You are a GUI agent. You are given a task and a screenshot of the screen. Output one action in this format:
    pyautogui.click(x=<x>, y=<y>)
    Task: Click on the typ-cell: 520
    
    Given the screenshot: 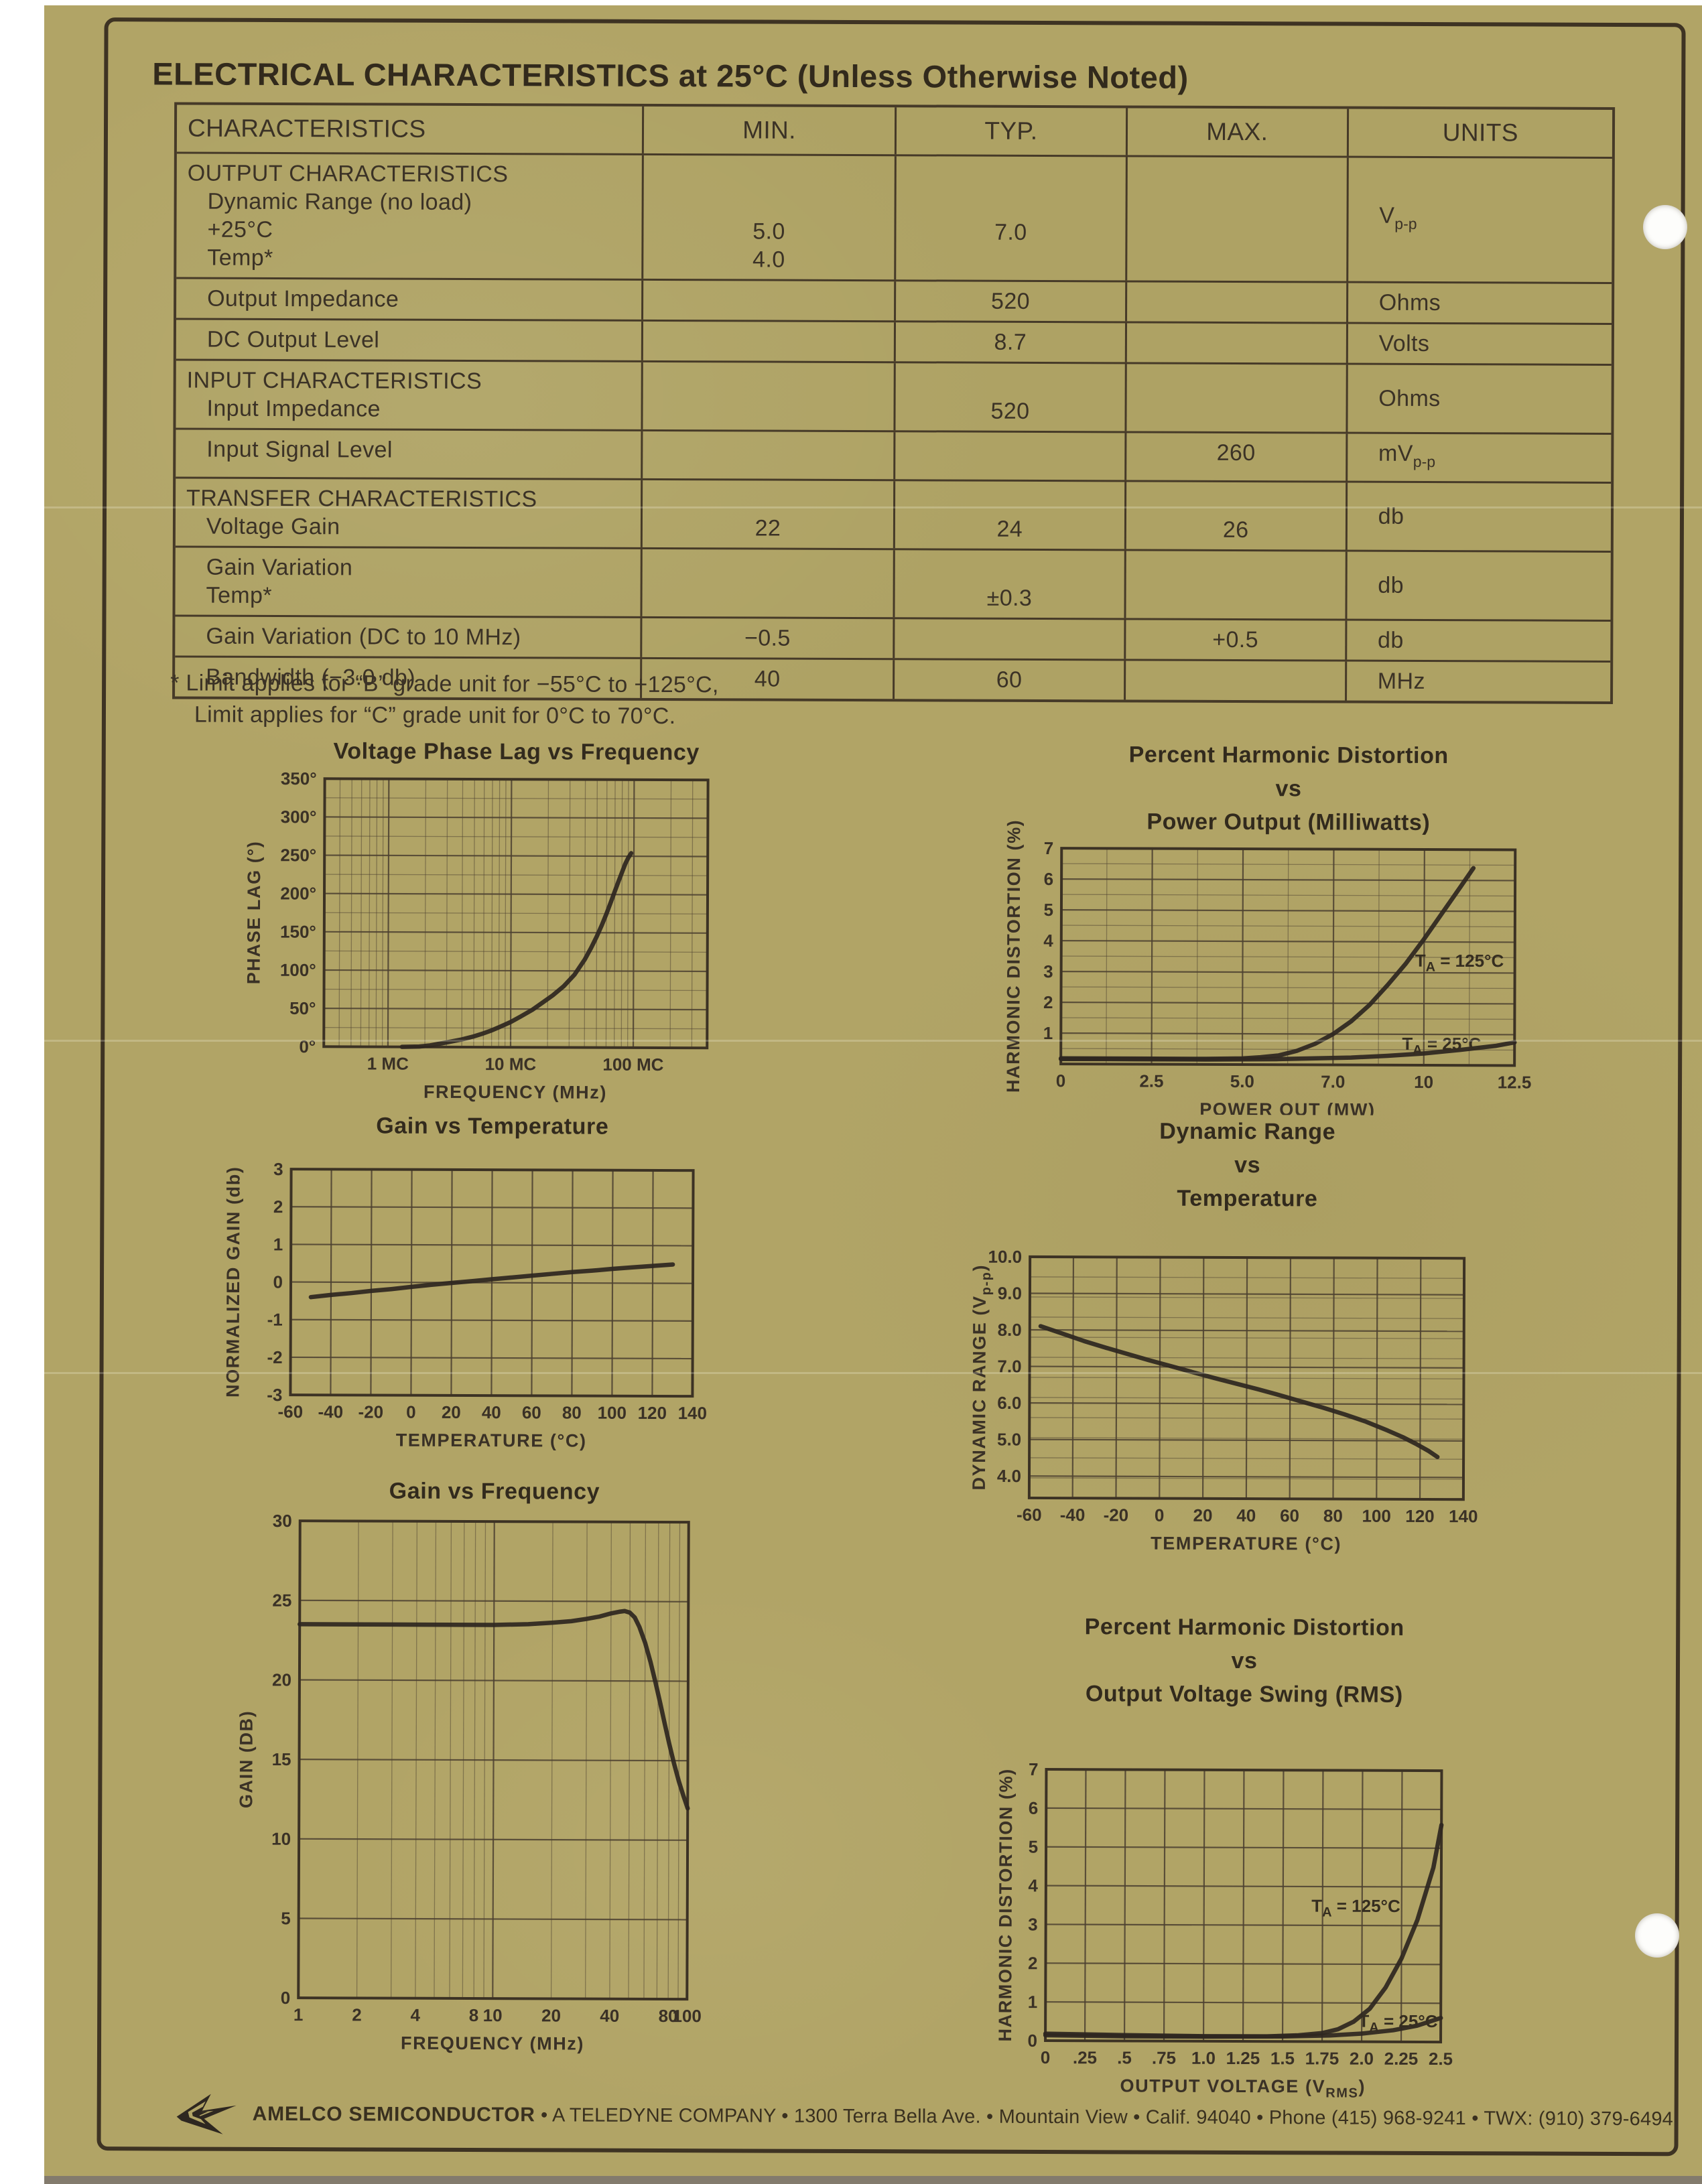 What is the action you would take?
    pyautogui.click(x=1010, y=301)
    